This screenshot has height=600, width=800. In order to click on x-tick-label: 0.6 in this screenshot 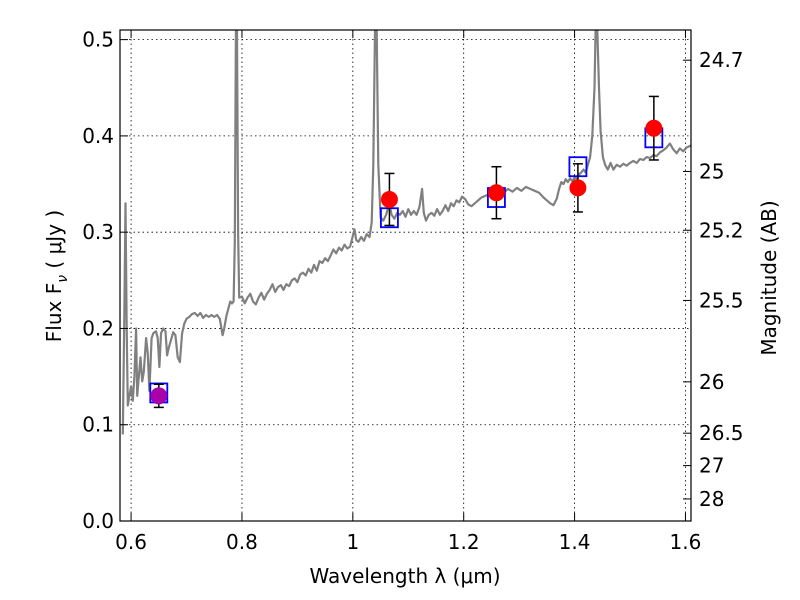, I will do `click(131, 542)`.